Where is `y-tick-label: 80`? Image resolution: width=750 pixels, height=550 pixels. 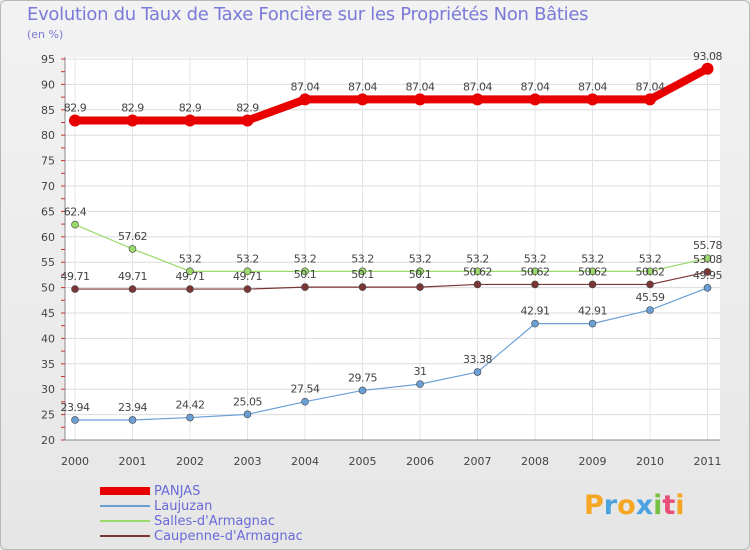
y-tick-label: 80 is located at coordinates (48, 135).